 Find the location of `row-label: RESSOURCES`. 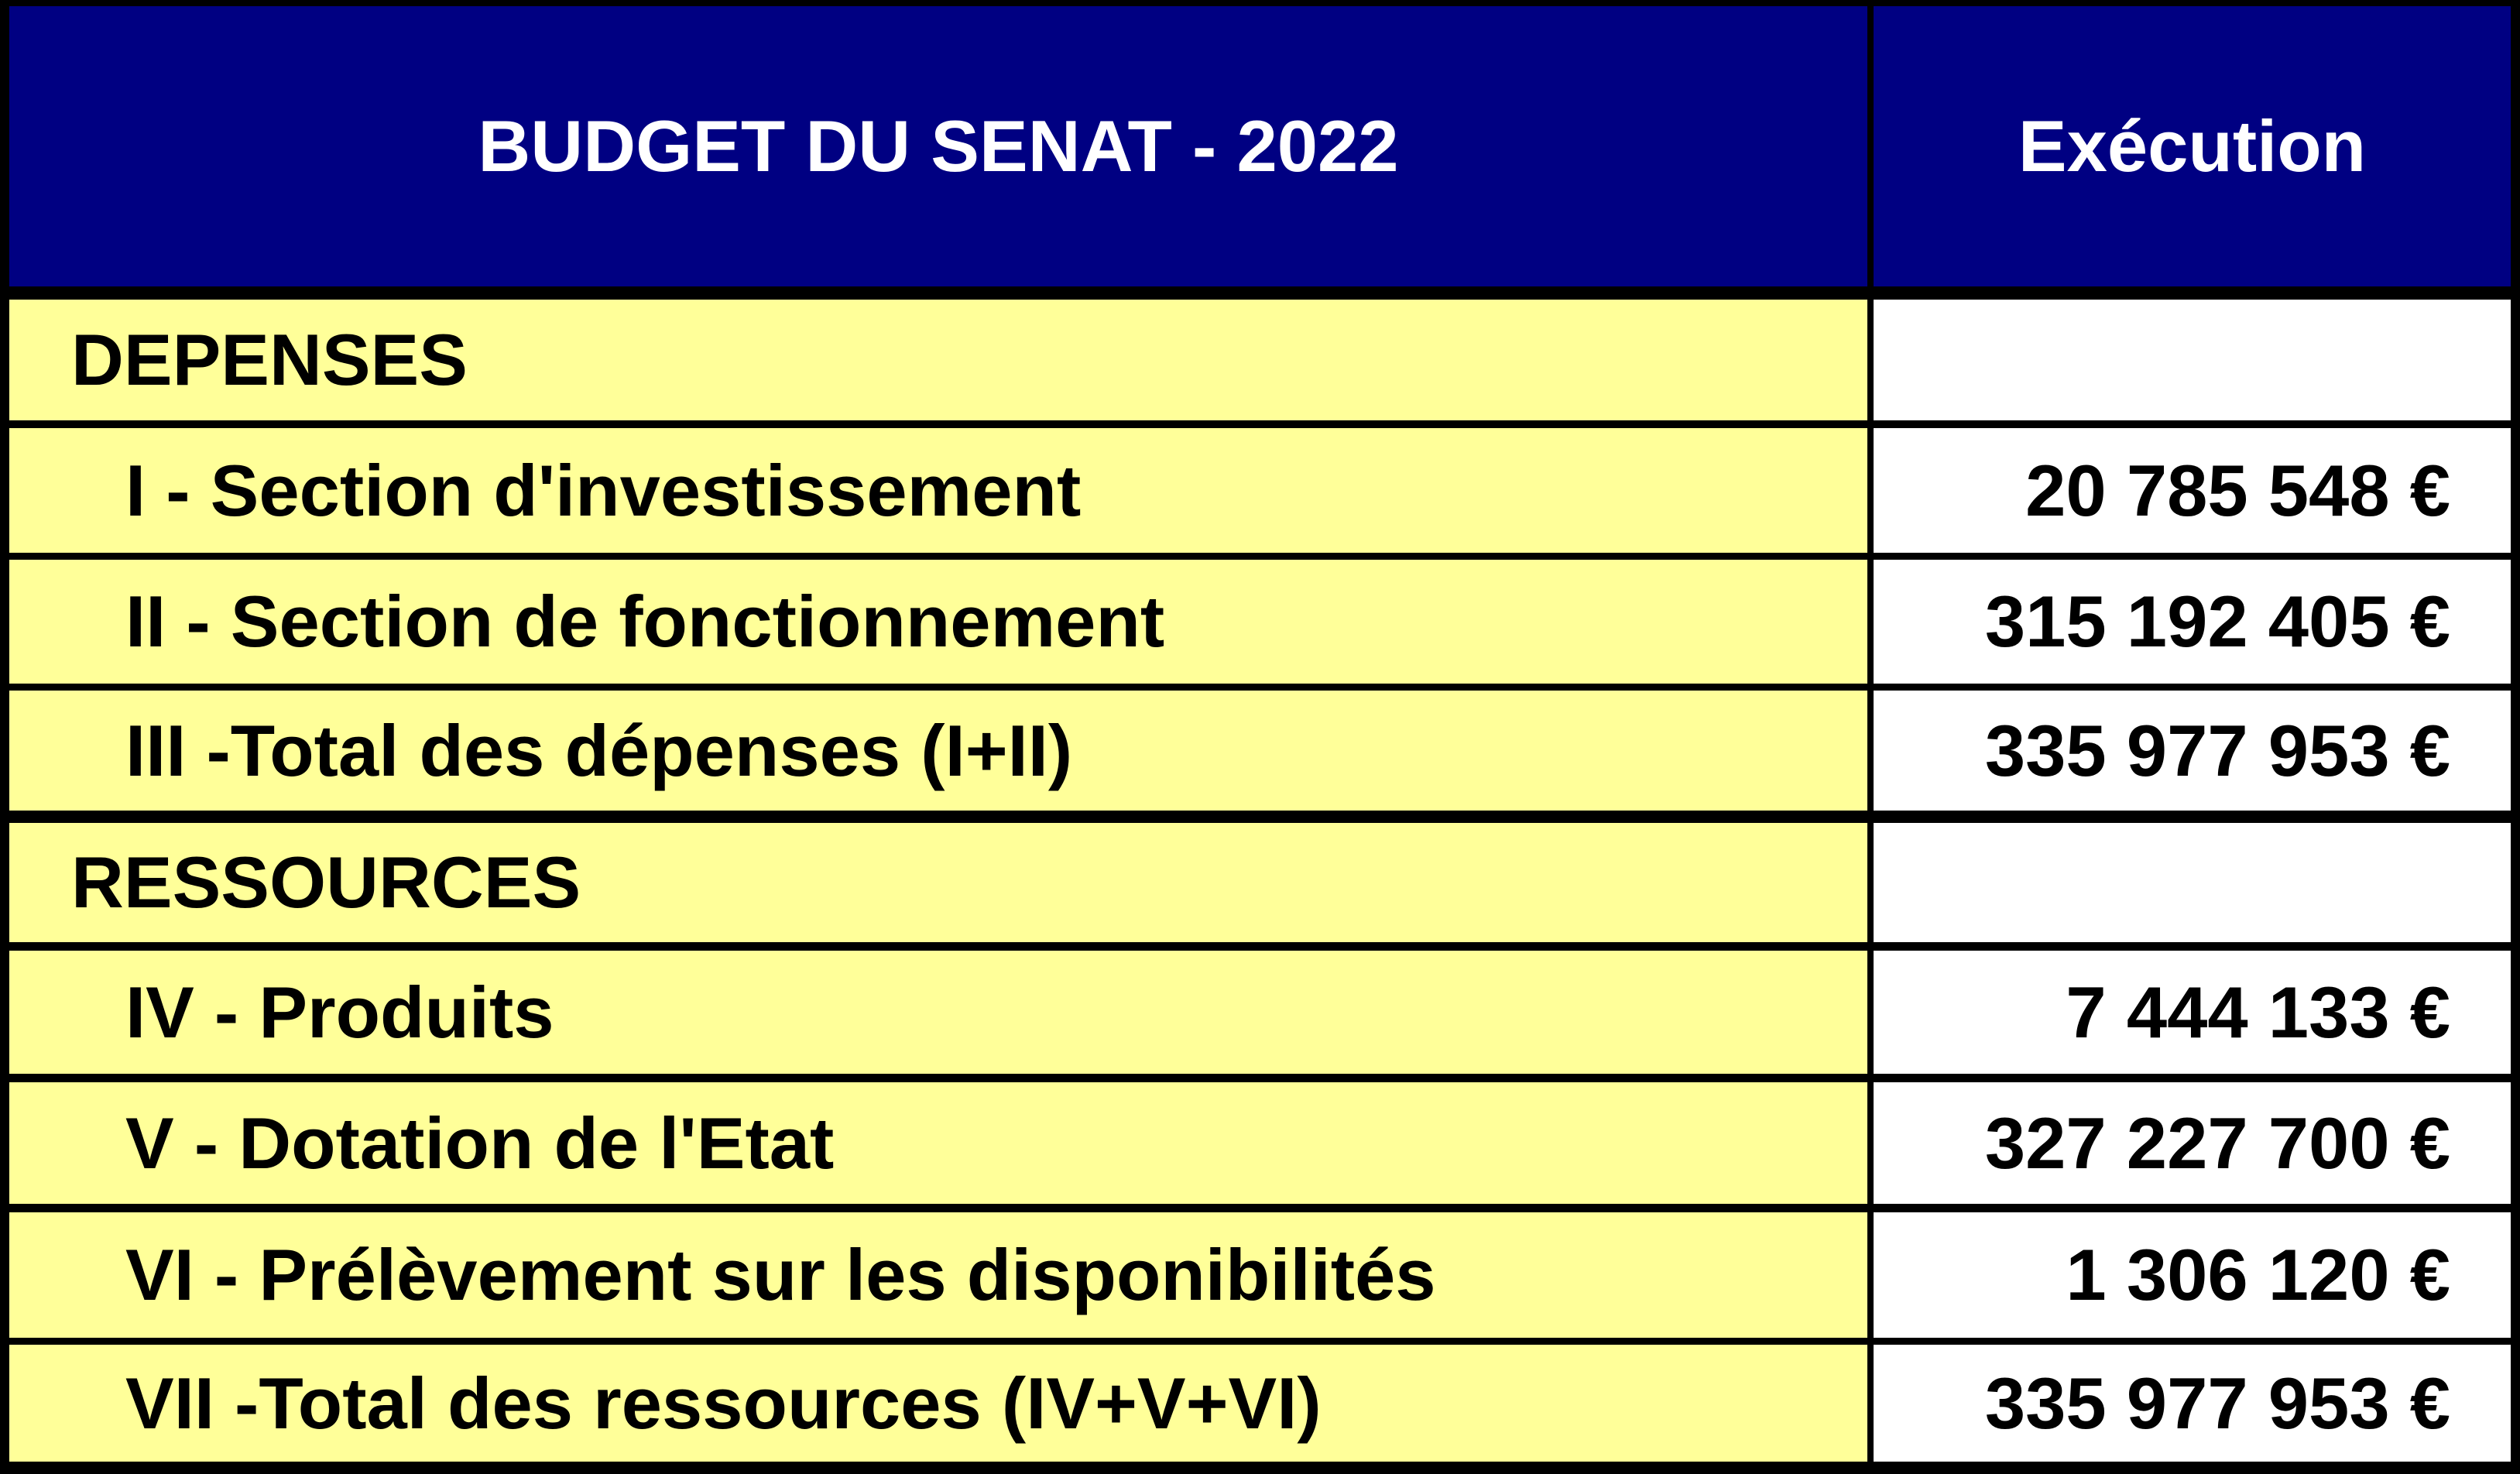

row-label: RESSOURCES is located at coordinates (938, 882).